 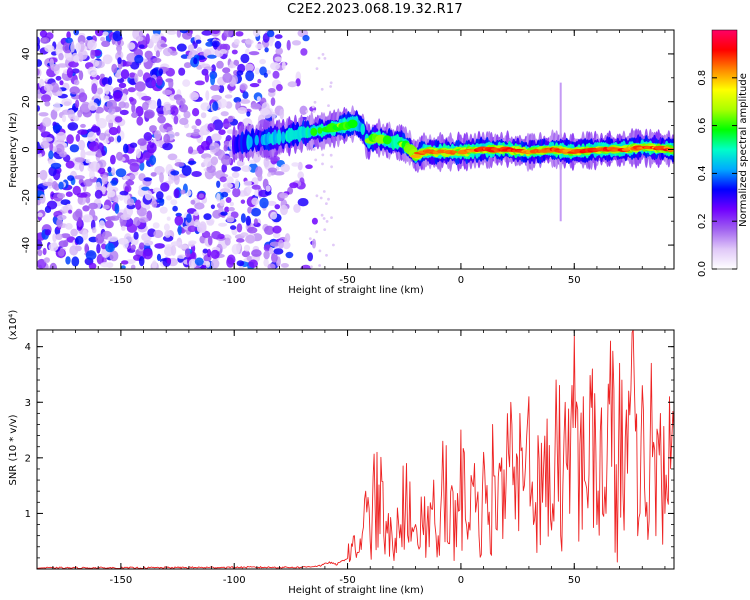 What do you see at coordinates (13, 449) in the screenshot?
I see `snr-ylabel: SNR (10 * v/v)` at bounding box center [13, 449].